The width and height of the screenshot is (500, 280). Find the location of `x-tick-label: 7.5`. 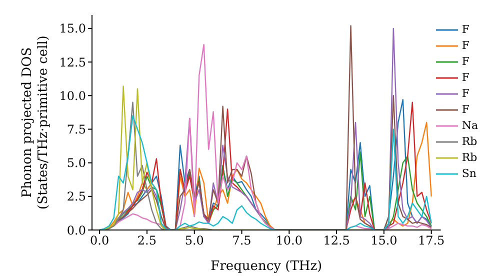

x-tick-label: 7.5 is located at coordinates (242, 241).